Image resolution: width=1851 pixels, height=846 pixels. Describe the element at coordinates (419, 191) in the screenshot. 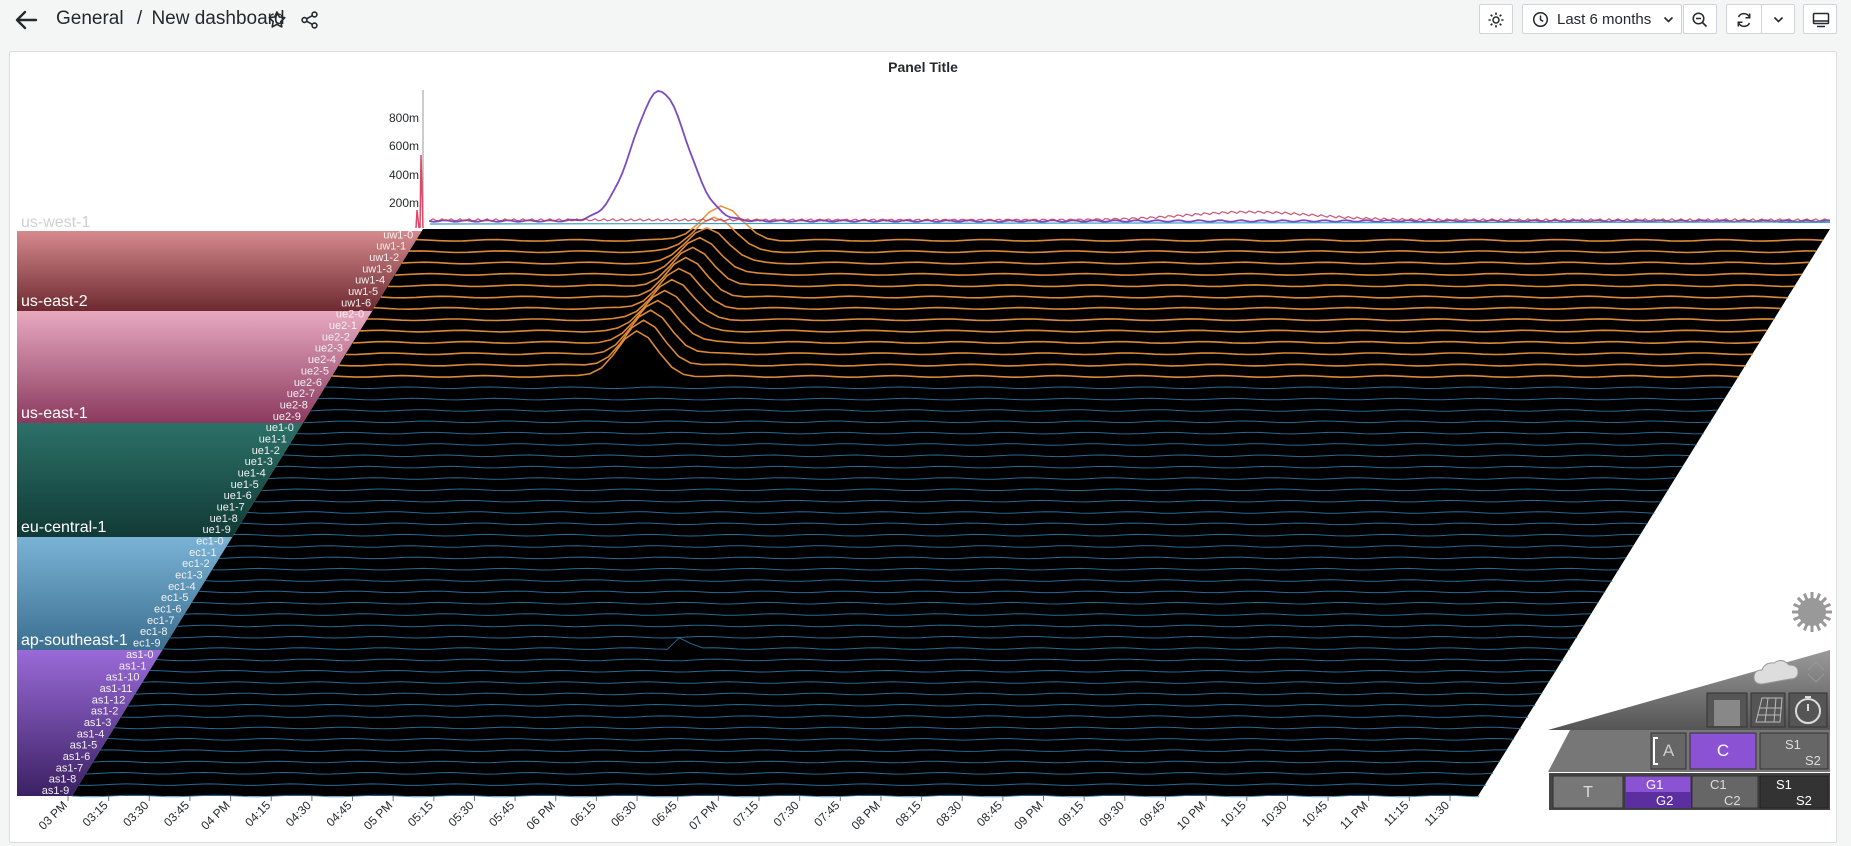

I see `series-spike` at that location.